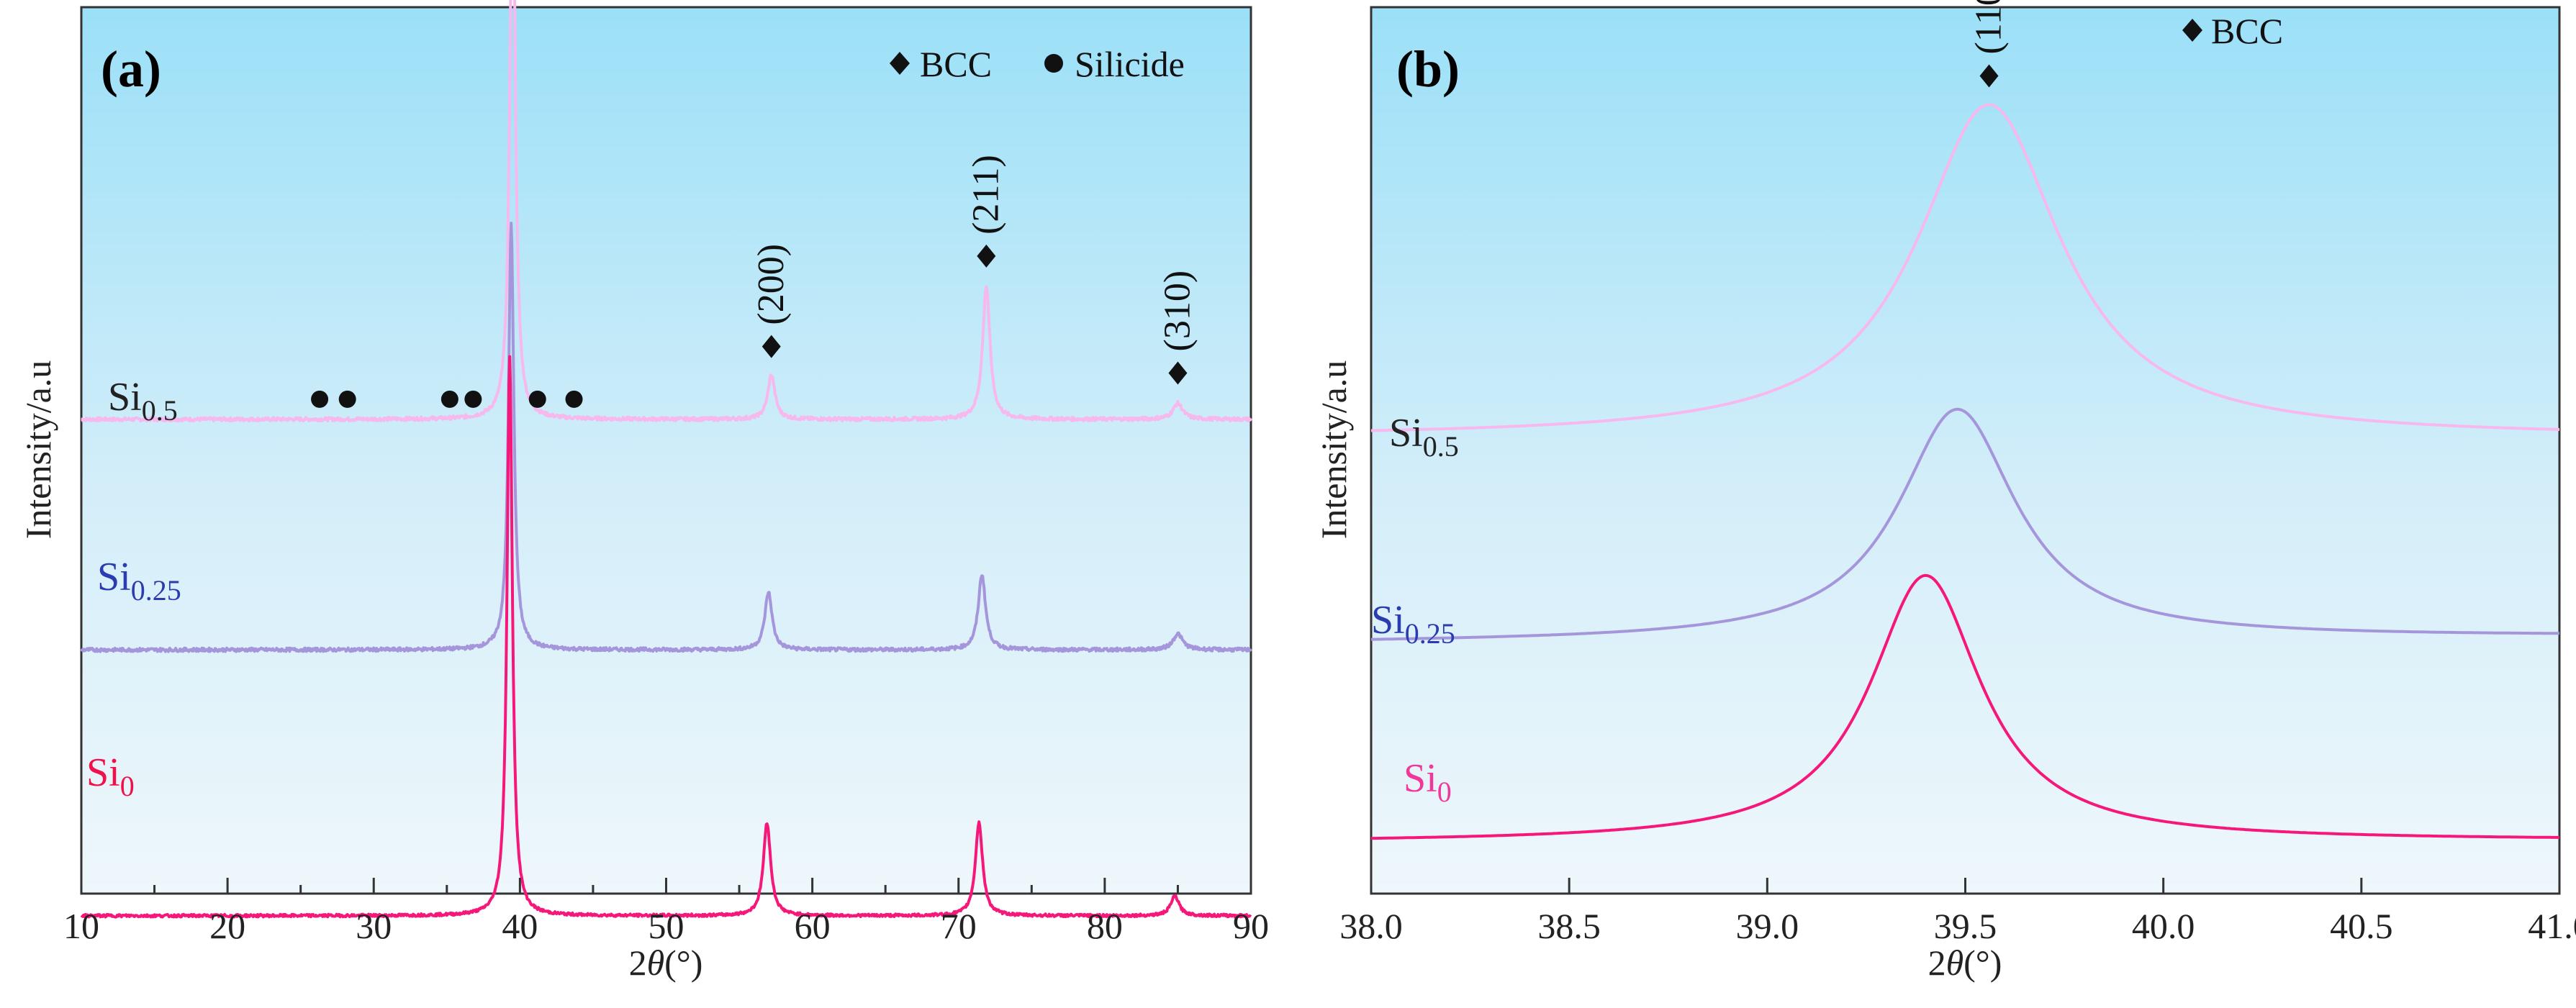 This screenshot has height=1008, width=2576. Describe the element at coordinates (771, 284) in the screenshot. I see `peak-label-200: (200)` at that location.